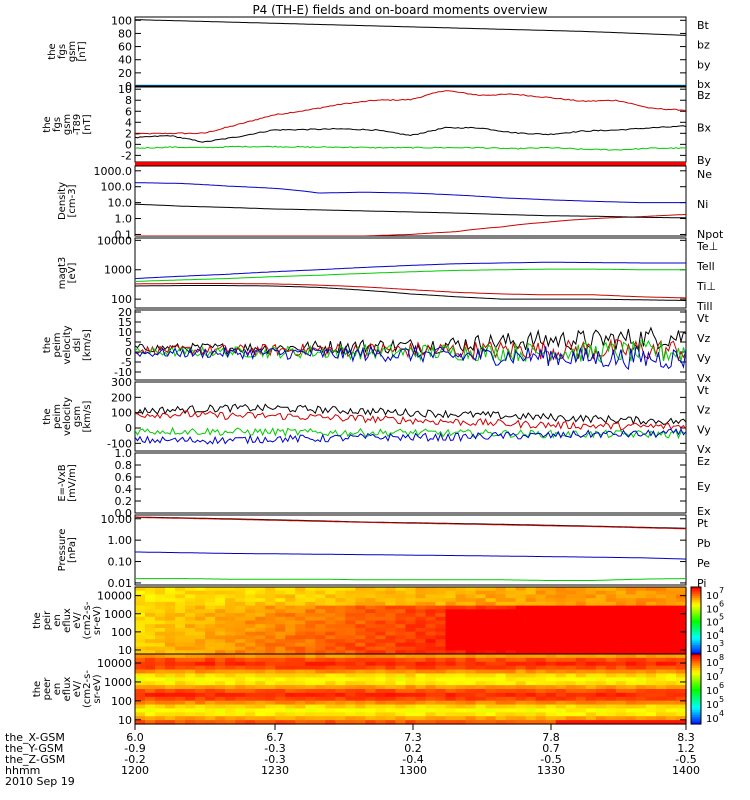 The image size is (750, 800). What do you see at coordinates (721, 657) in the screenshot?
I see `svg-text: 8` at bounding box center [721, 657].